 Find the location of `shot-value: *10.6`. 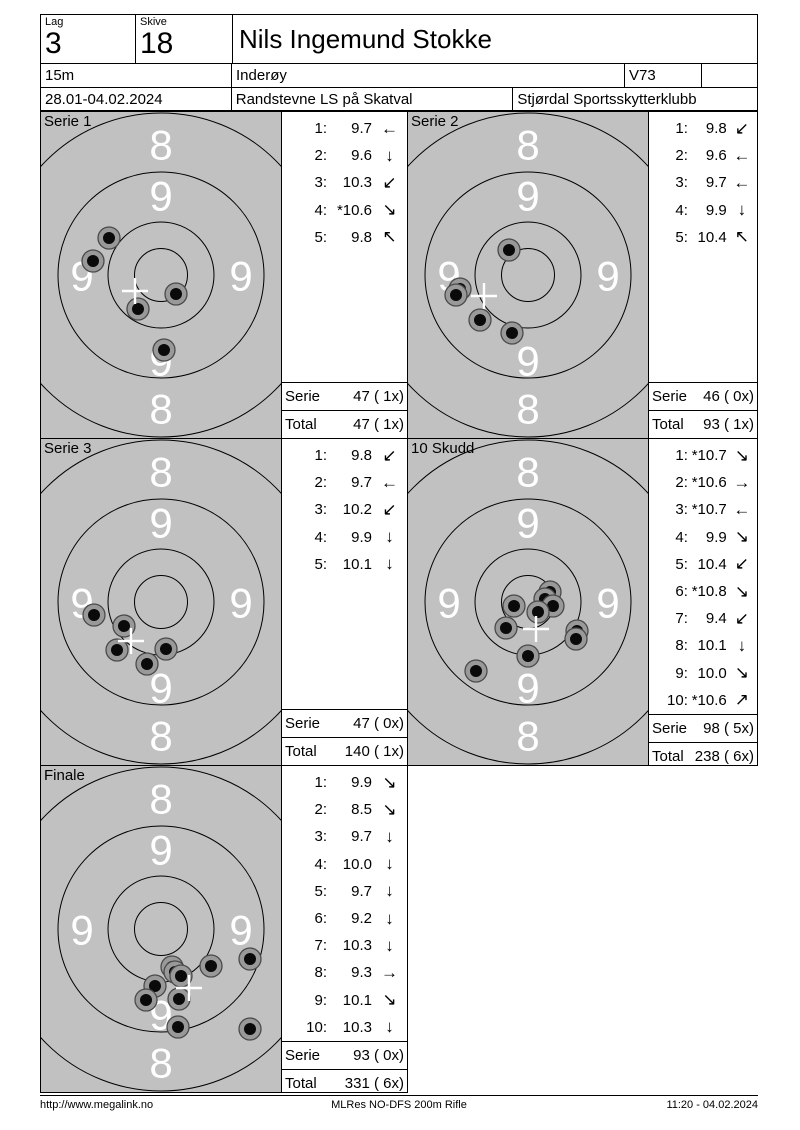

shot-value: *10.6 is located at coordinates (709, 700).